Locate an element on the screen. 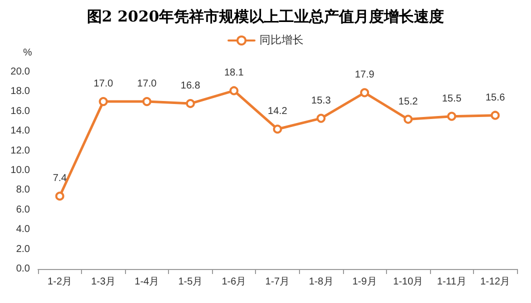 This screenshot has height=303, width=531. y-tick-label: 18.0 is located at coordinates (20, 92).